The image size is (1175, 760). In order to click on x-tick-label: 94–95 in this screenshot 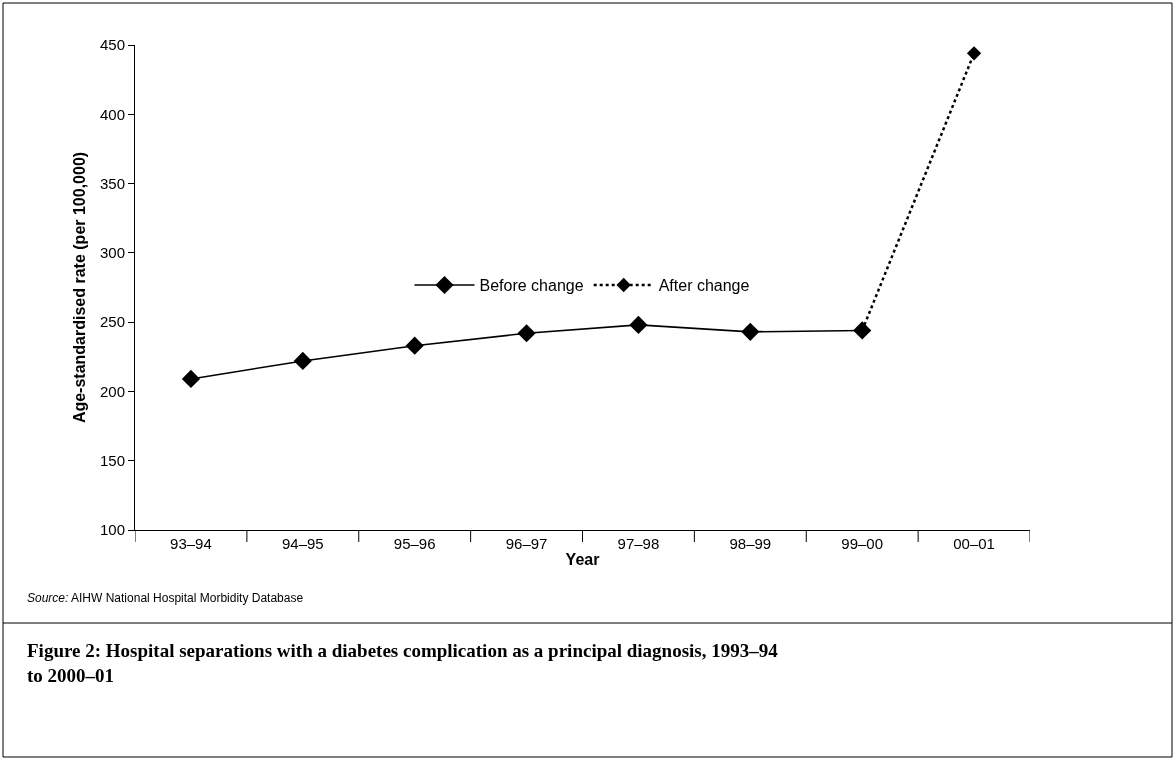, I will do `click(302, 543)`.